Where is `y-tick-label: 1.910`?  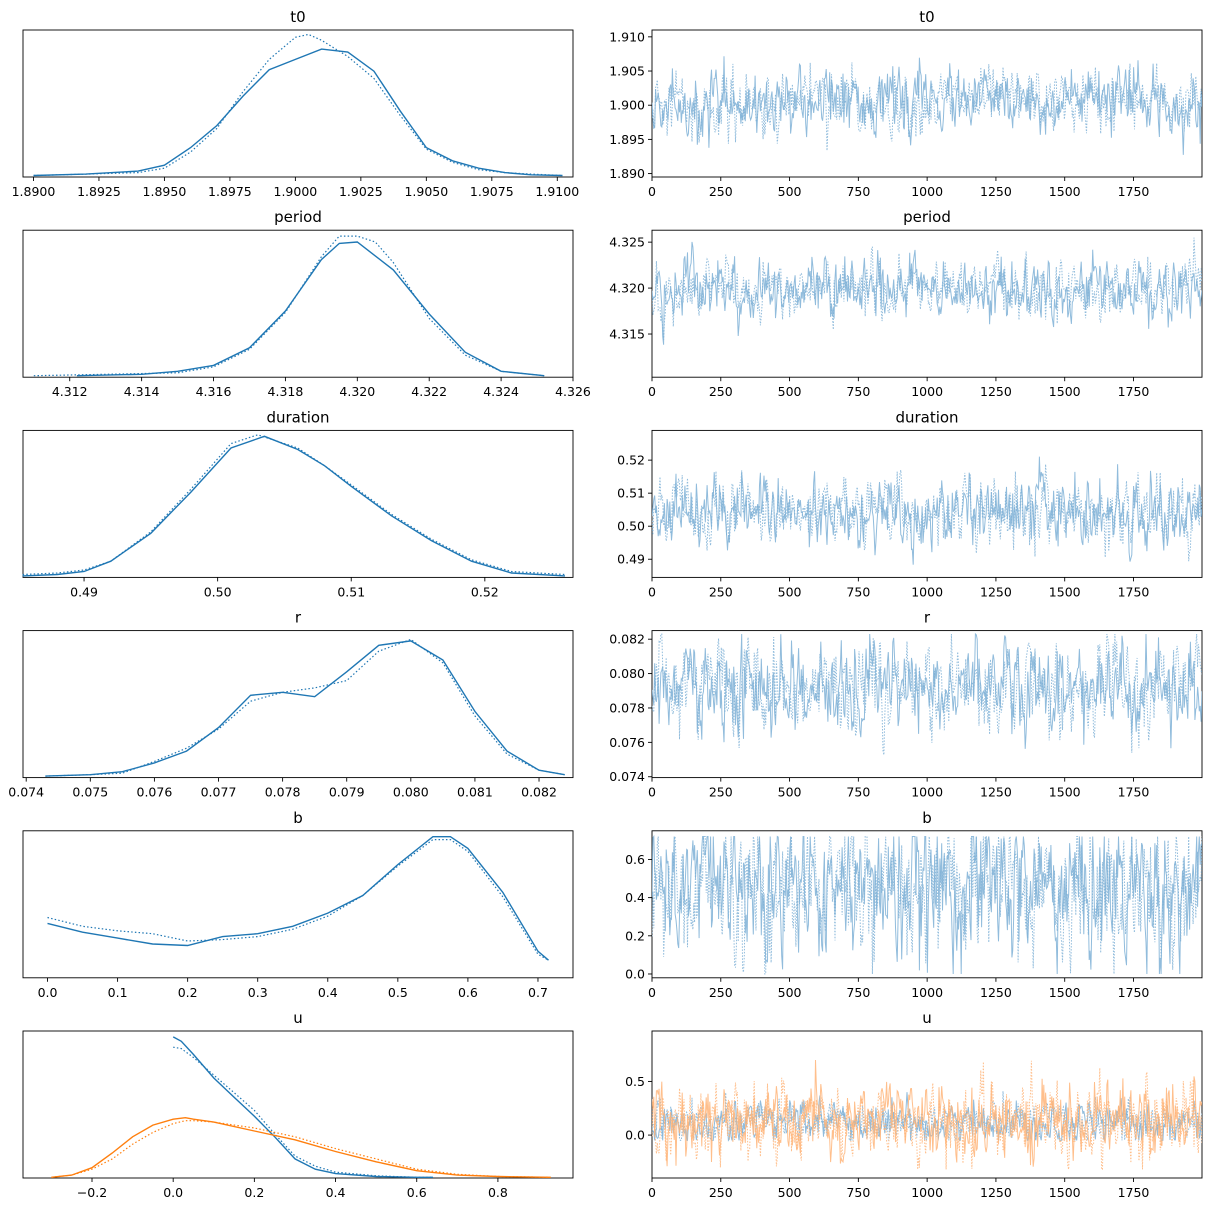
y-tick-label: 1.910 is located at coordinates (627, 36).